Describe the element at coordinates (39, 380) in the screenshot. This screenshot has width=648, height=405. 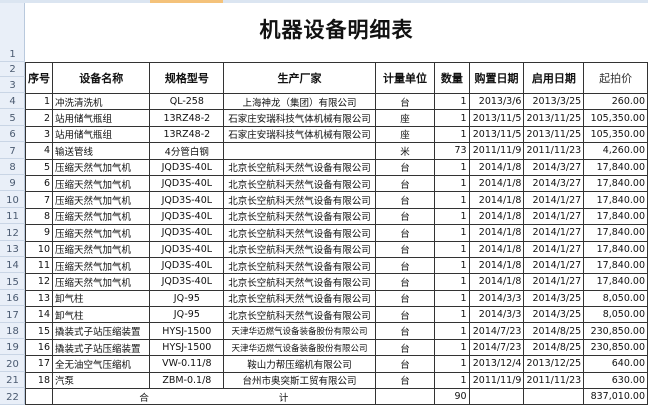
I see `seq-cell: 18` at that location.